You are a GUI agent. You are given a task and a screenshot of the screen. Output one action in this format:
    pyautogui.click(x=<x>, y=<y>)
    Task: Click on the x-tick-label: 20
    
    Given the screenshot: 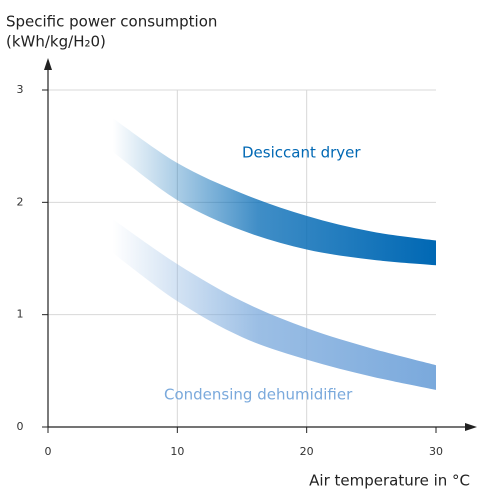 What is the action you would take?
    pyautogui.click(x=307, y=451)
    